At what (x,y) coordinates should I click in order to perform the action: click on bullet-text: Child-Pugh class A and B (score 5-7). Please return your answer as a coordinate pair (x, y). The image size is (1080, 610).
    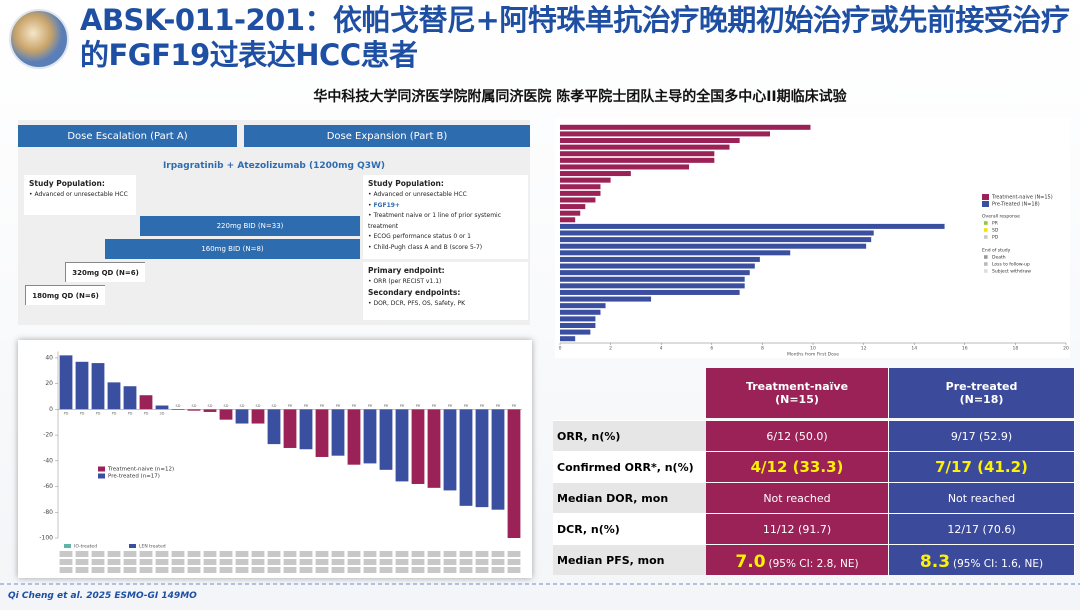
    Looking at the image, I should click on (428, 247).